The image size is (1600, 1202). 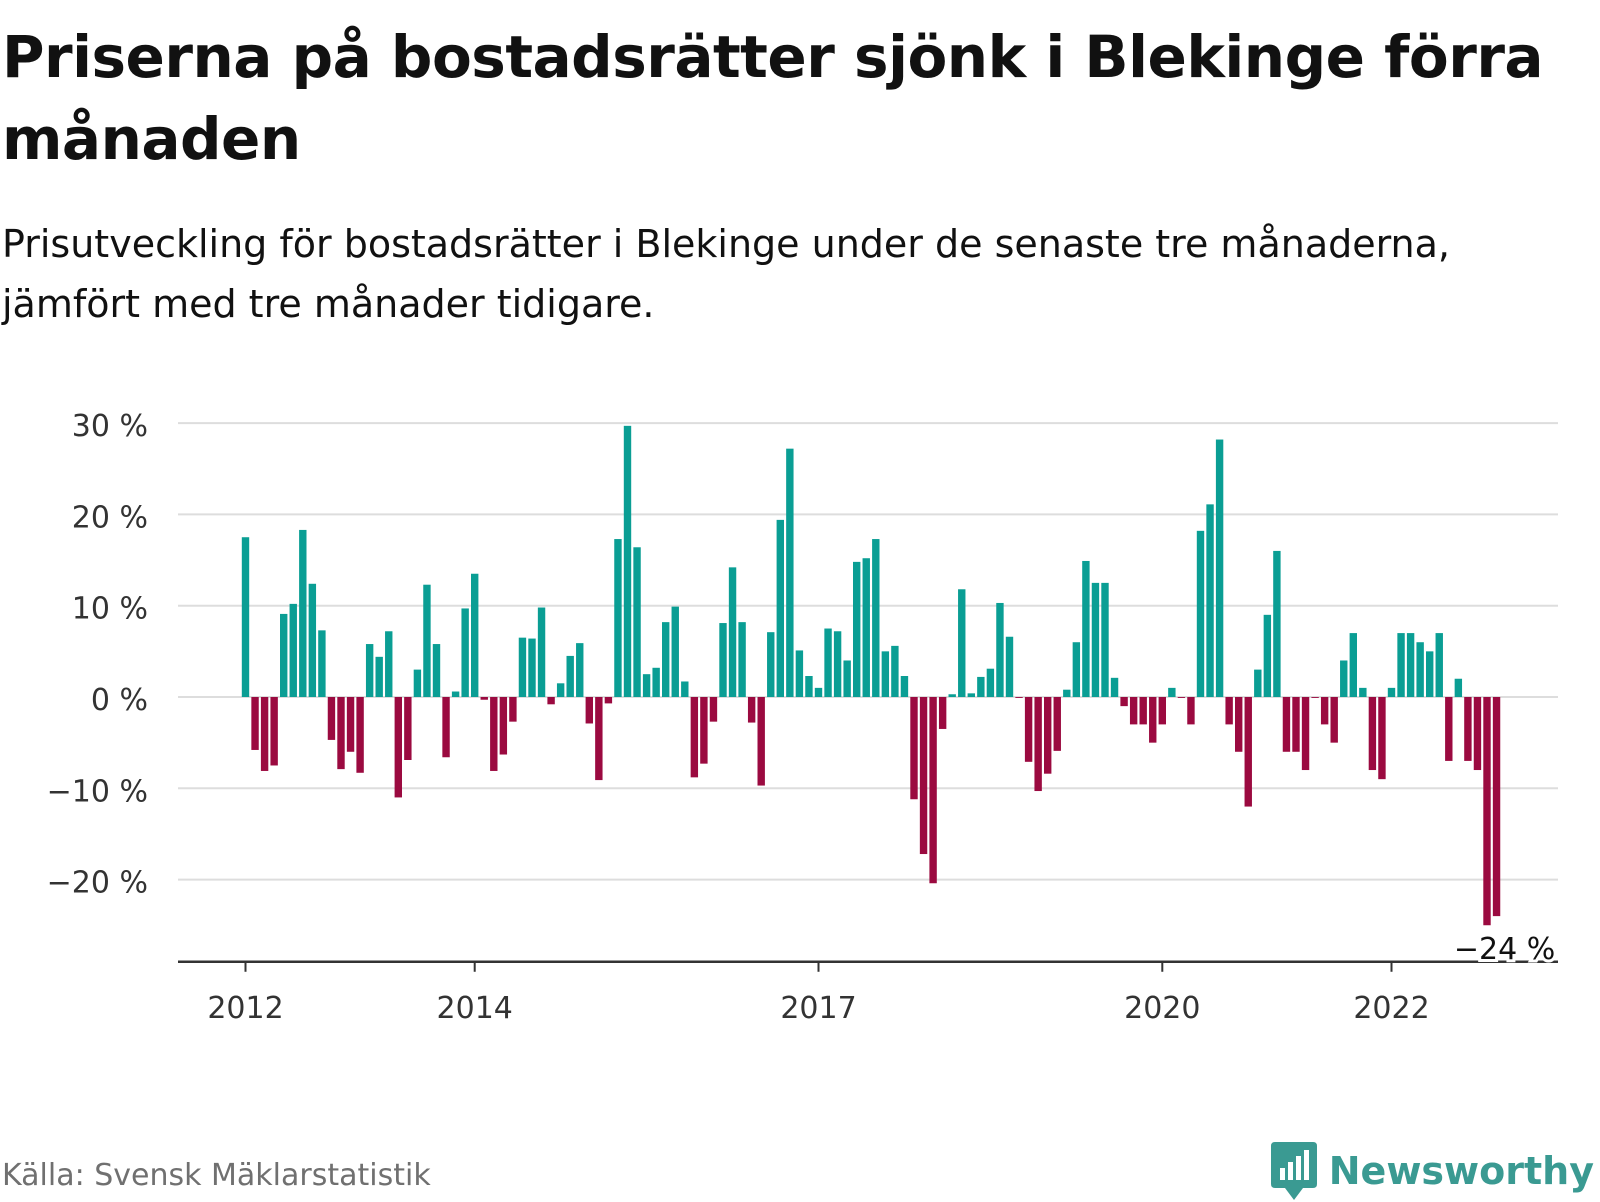 I want to click on chart-axes, so click(x=868, y=966).